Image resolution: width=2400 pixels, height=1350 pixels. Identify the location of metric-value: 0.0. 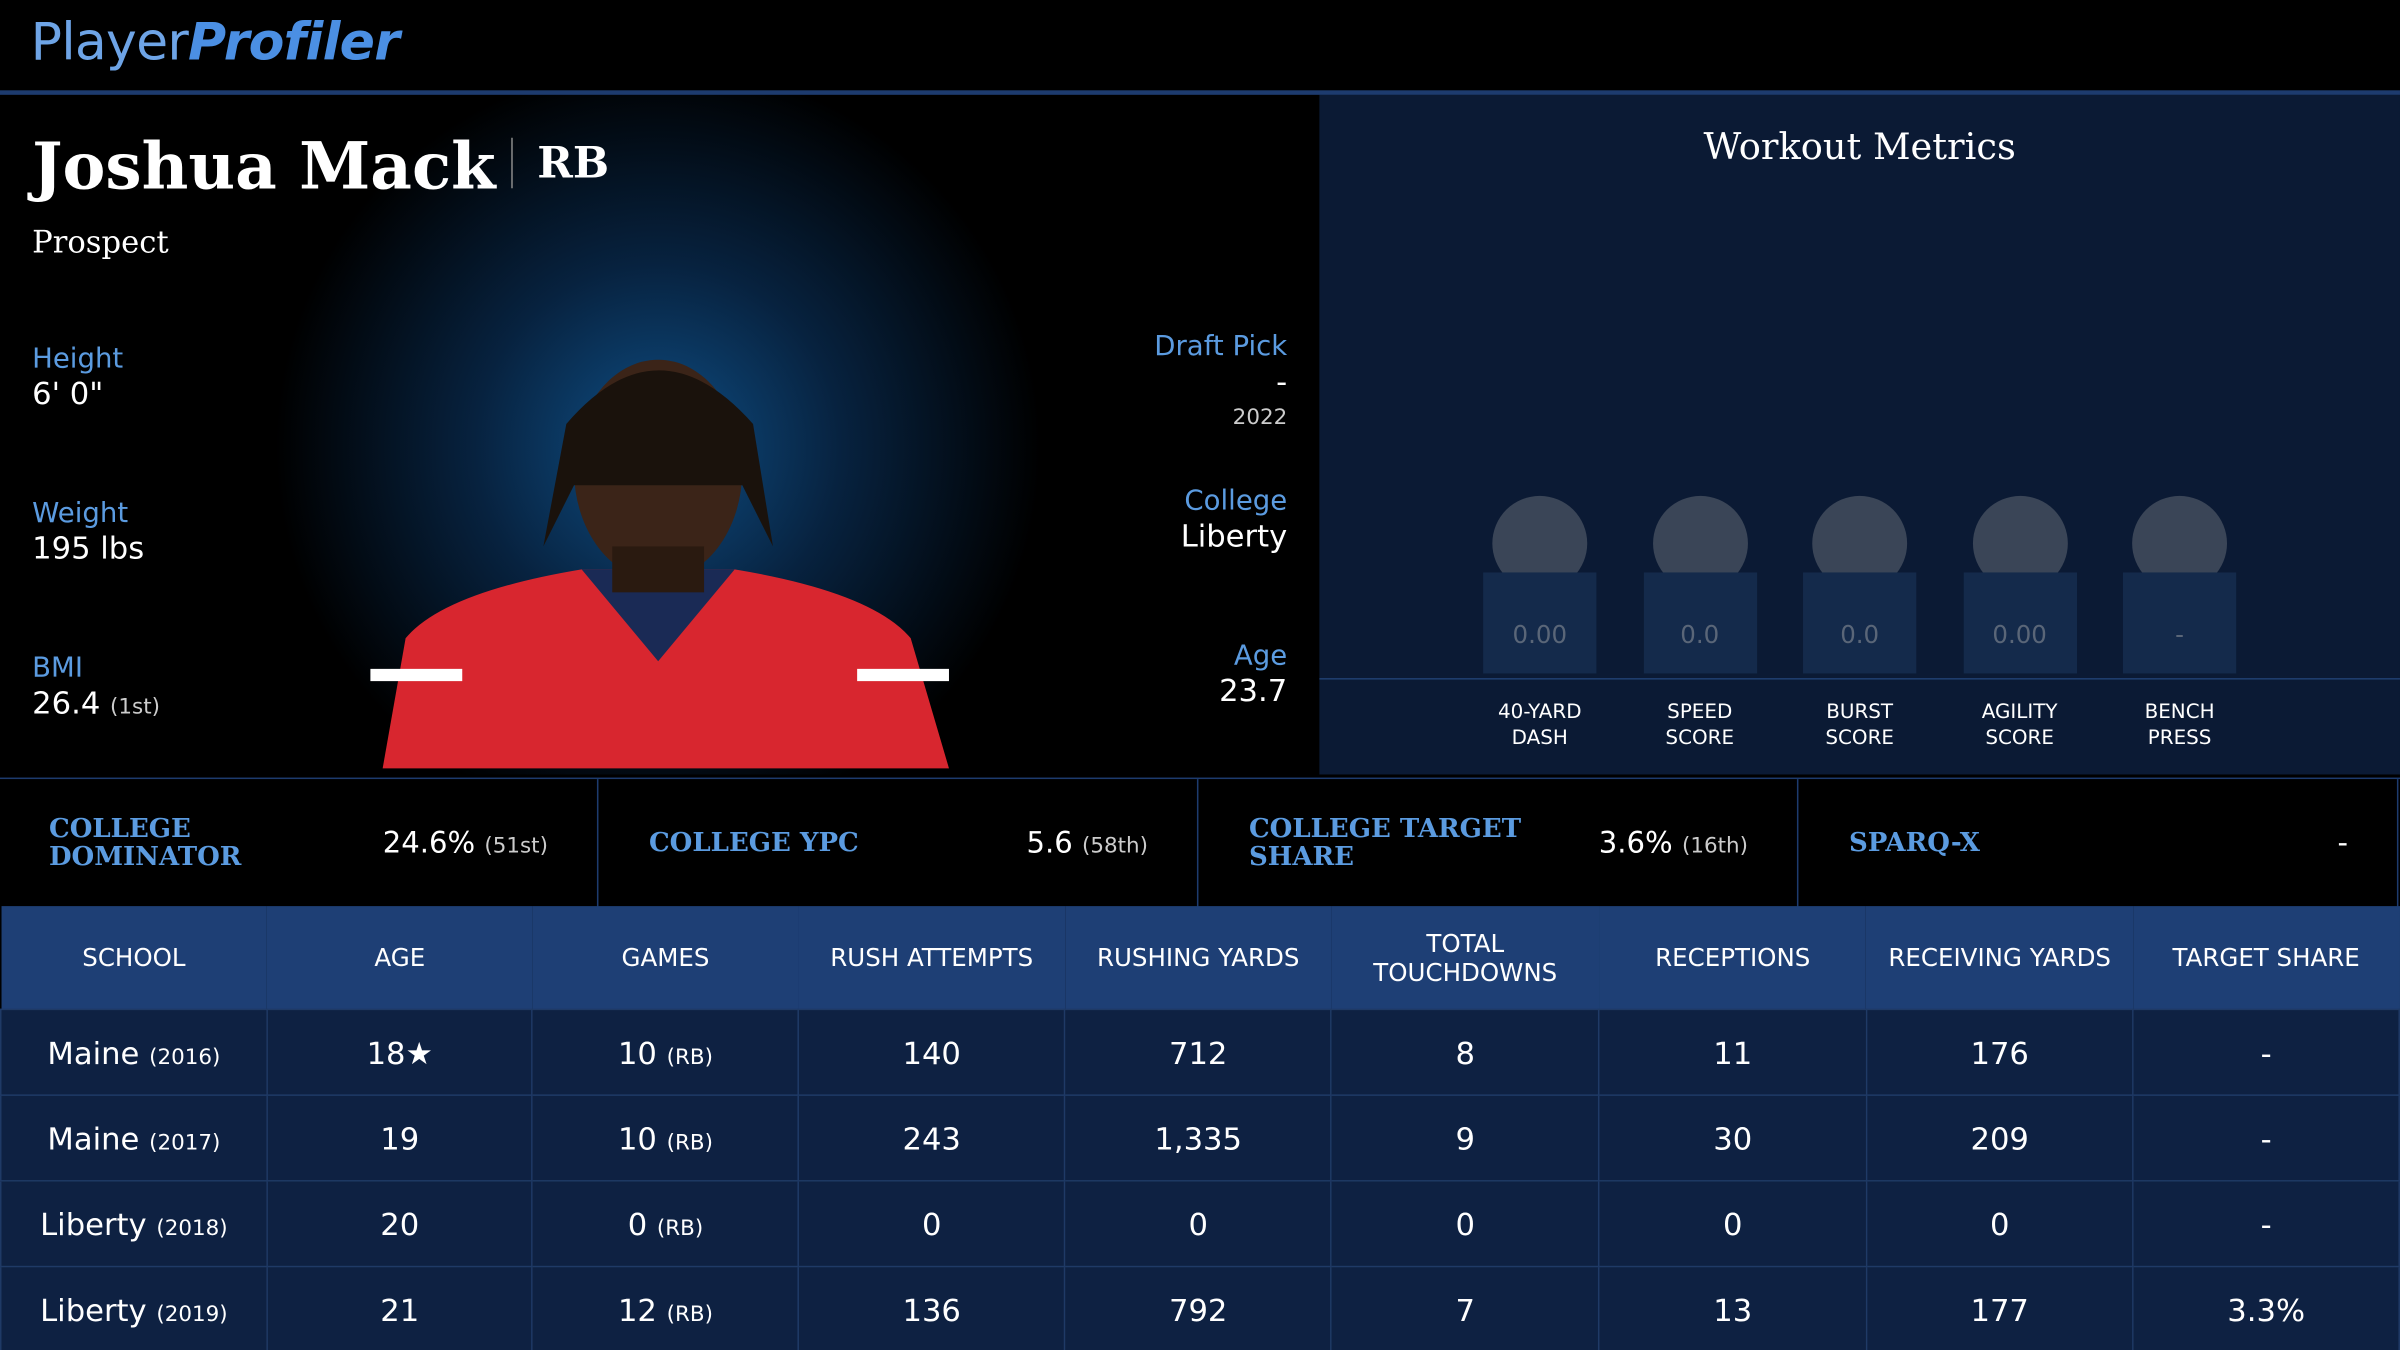
(1700, 623).